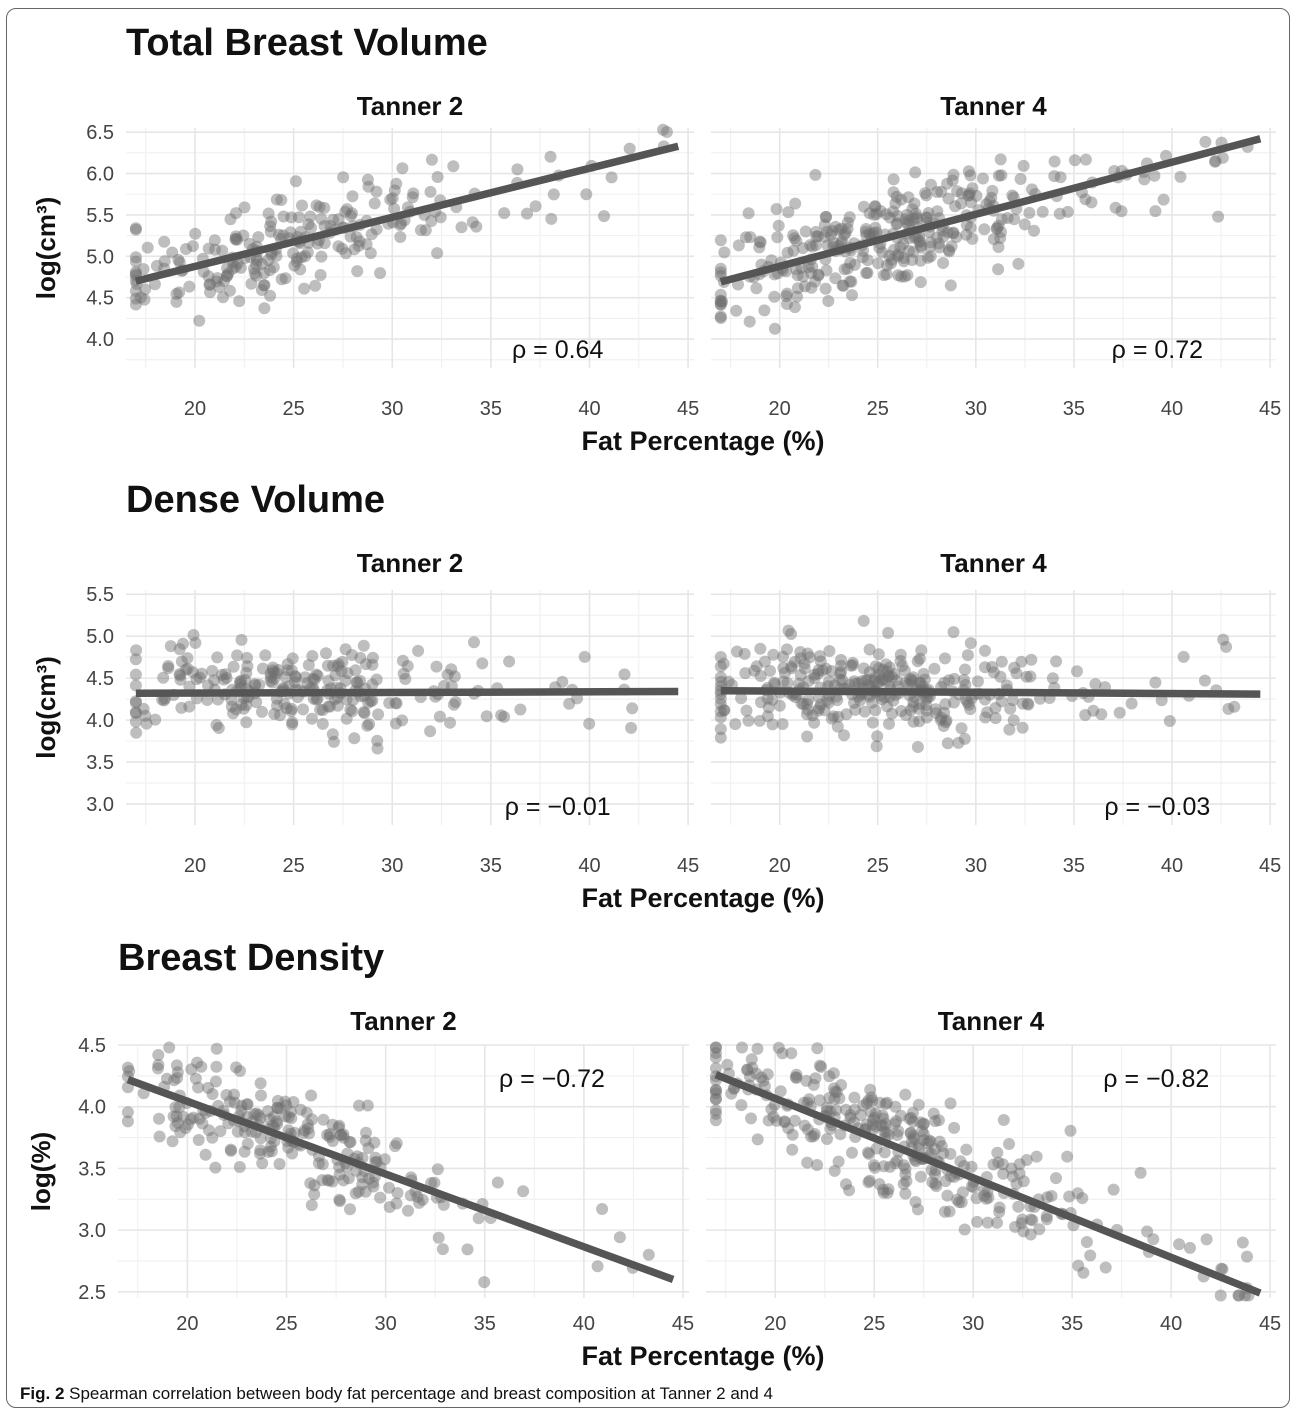 The width and height of the screenshot is (1295, 1414). Describe the element at coordinates (976, 409) in the screenshot. I see `x-tick-label: 30` at that location.